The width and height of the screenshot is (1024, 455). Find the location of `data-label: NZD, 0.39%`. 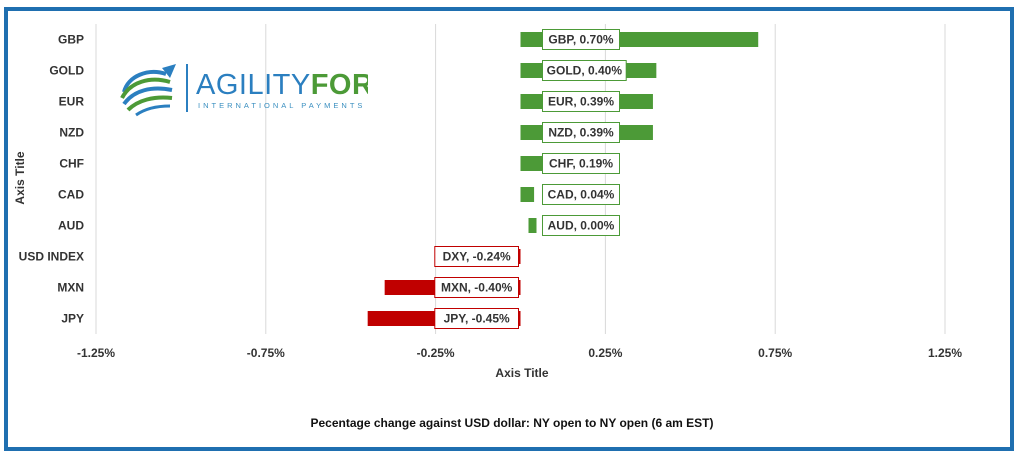

data-label: NZD, 0.39% is located at coordinates (581, 132).